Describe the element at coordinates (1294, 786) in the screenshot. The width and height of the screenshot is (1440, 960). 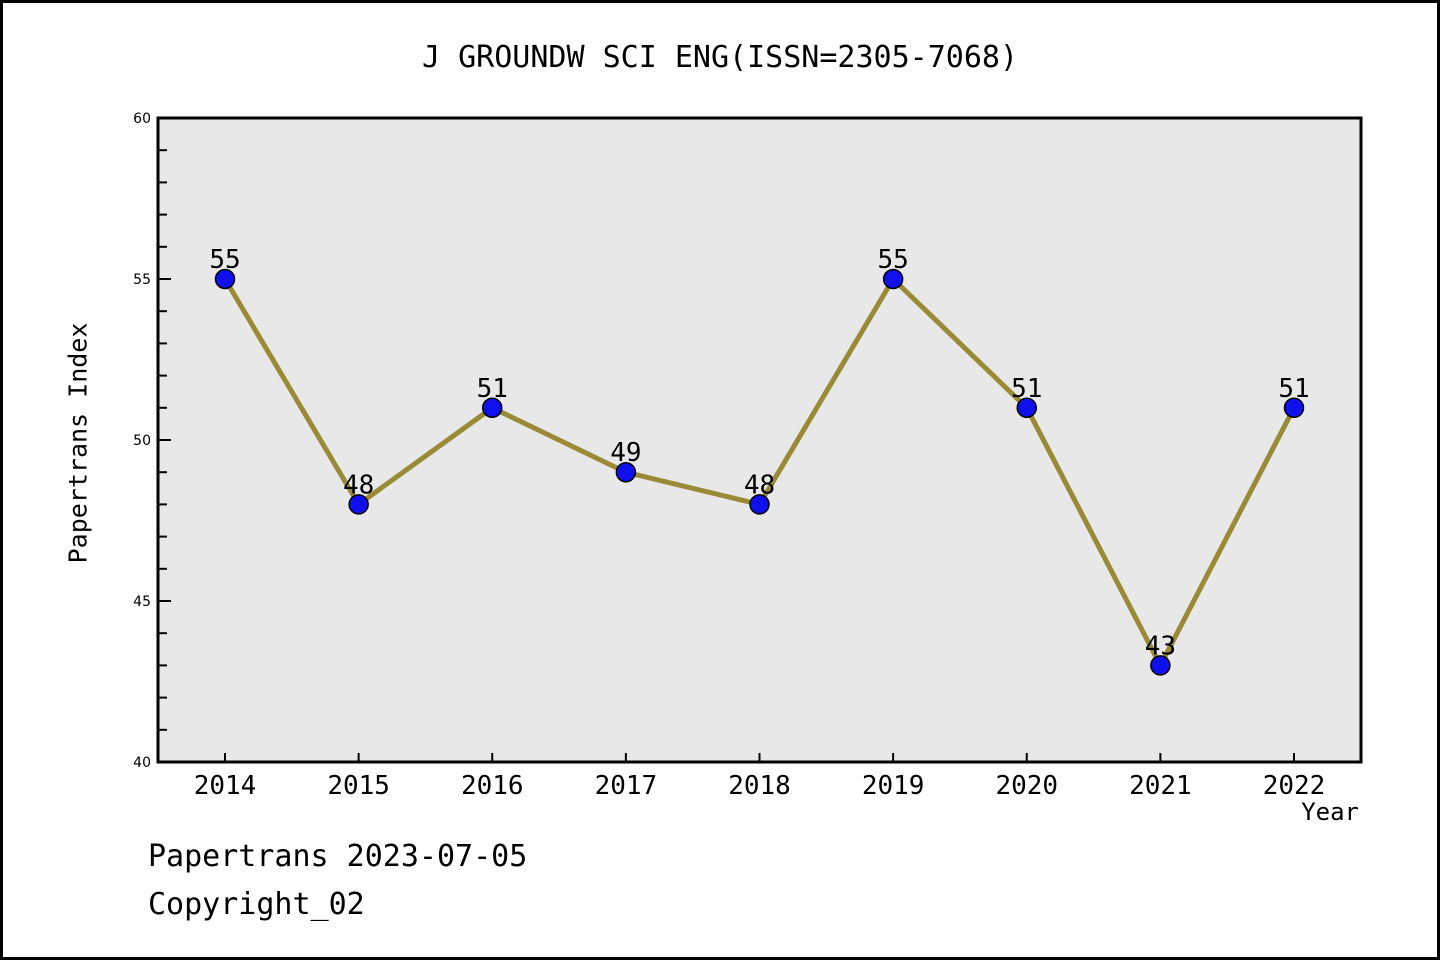
I see `x-tick-label: 2022` at that location.